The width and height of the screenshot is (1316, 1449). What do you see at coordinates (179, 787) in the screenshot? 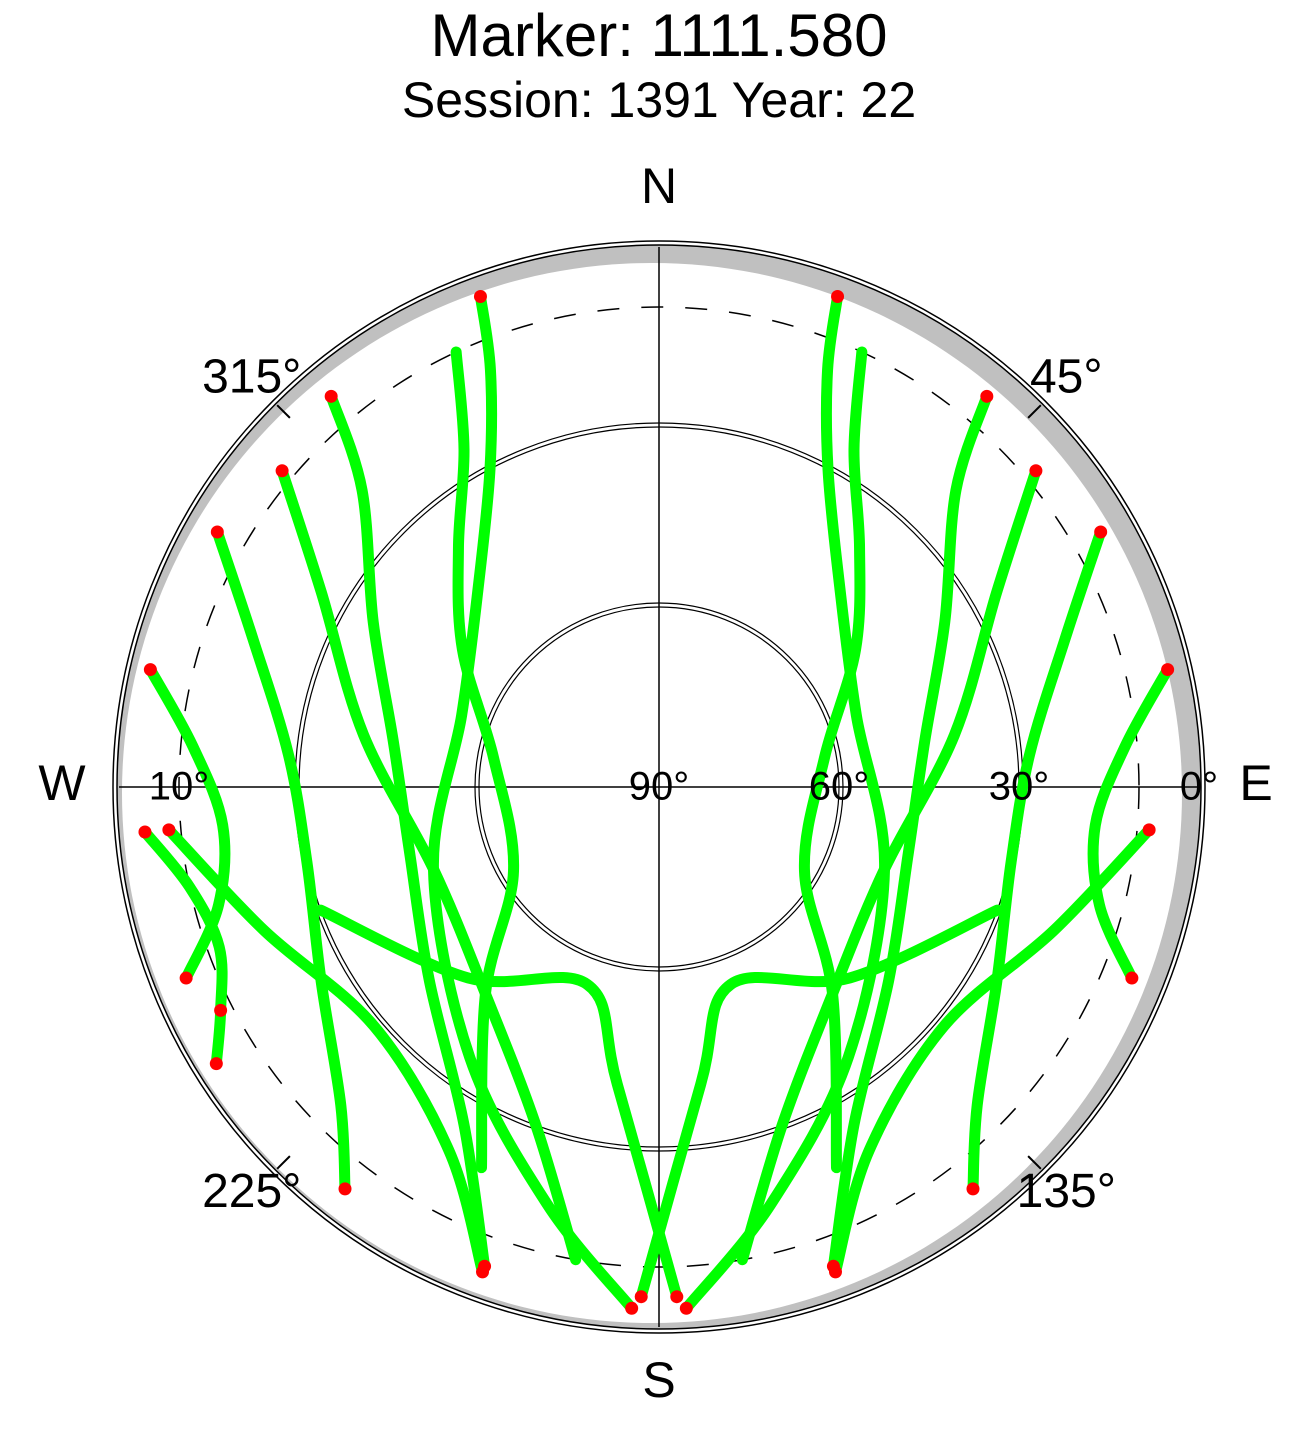
I see `elevation-mask-label: 10°` at bounding box center [179, 787].